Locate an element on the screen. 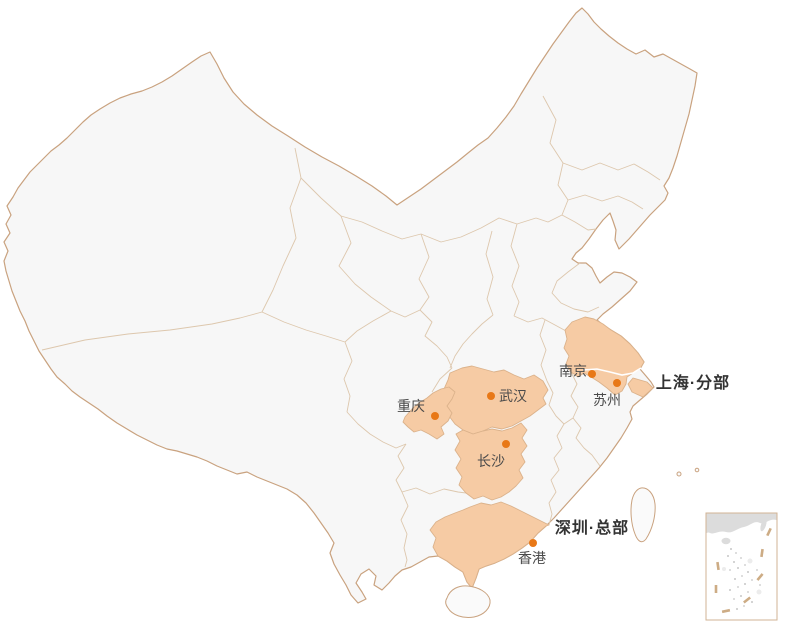 The width and height of the screenshot is (788, 622). inset-taiwan is located at coordinates (763, 525).